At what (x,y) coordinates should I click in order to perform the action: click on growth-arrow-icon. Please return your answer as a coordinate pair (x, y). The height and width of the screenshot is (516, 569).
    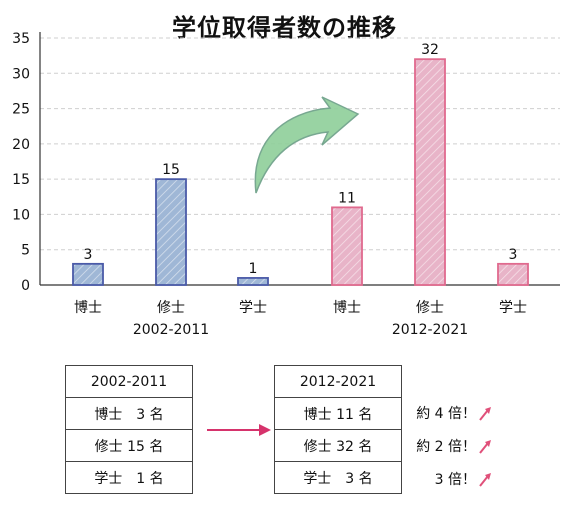
    Looking at the image, I should click on (307, 145).